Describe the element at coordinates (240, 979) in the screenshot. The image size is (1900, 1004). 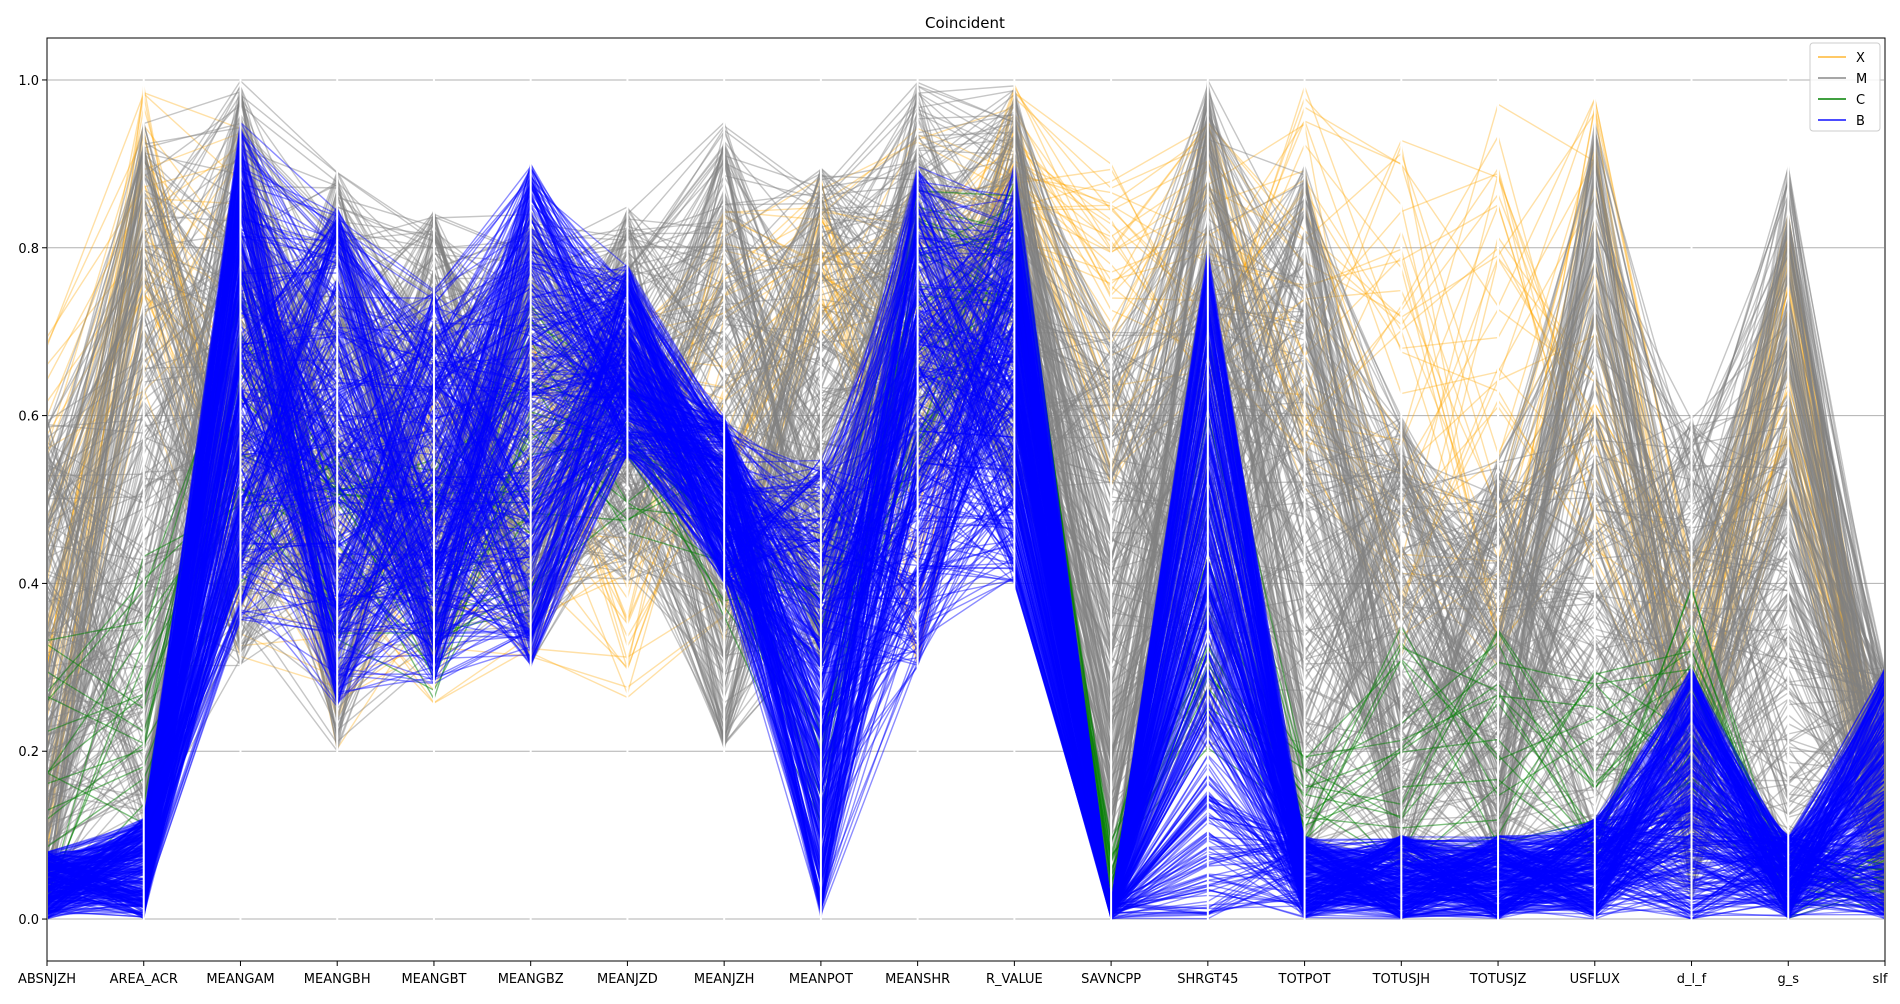
I see `x-tick-label: MEANGAM` at that location.